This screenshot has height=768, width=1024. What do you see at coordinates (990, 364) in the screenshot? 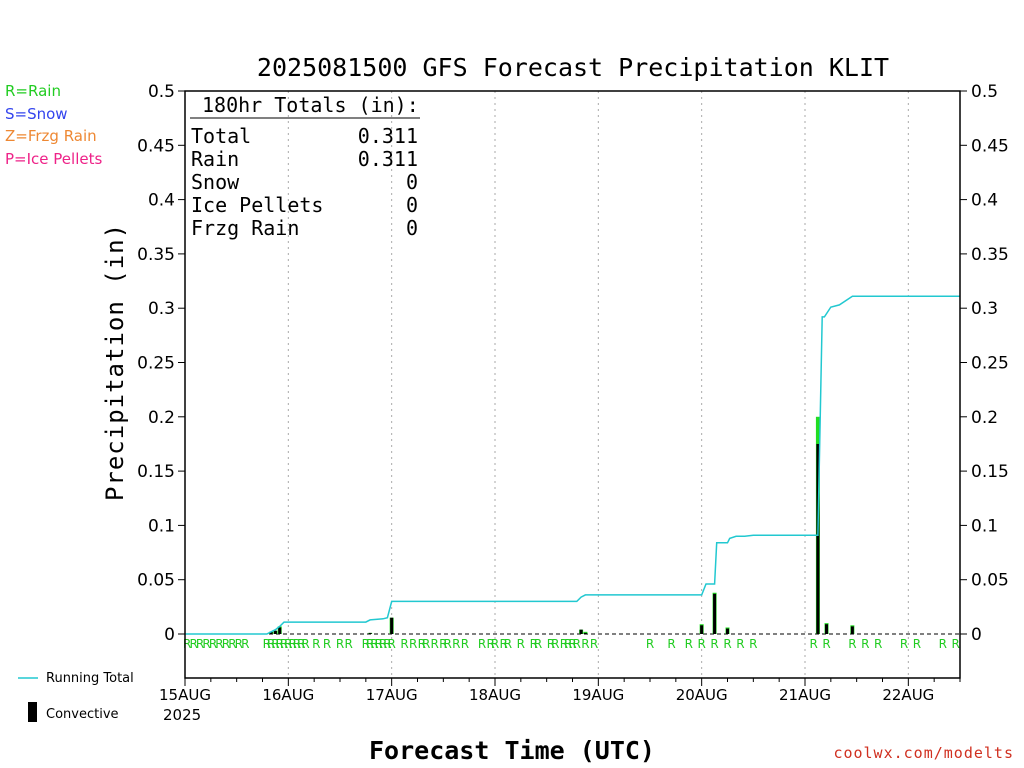
I see `y-tick-label-right: 0.25` at bounding box center [990, 364].